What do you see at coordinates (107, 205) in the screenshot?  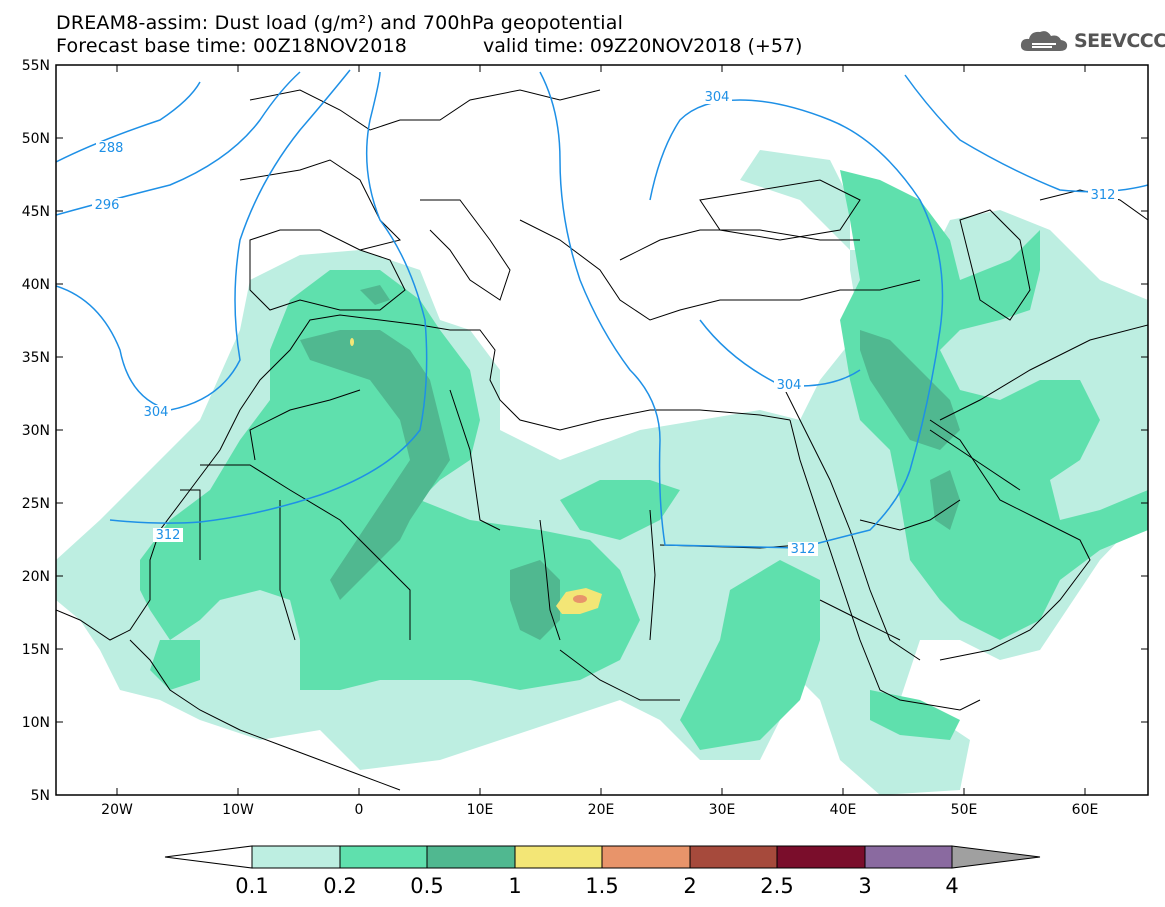 I see `contour-label: 296` at bounding box center [107, 205].